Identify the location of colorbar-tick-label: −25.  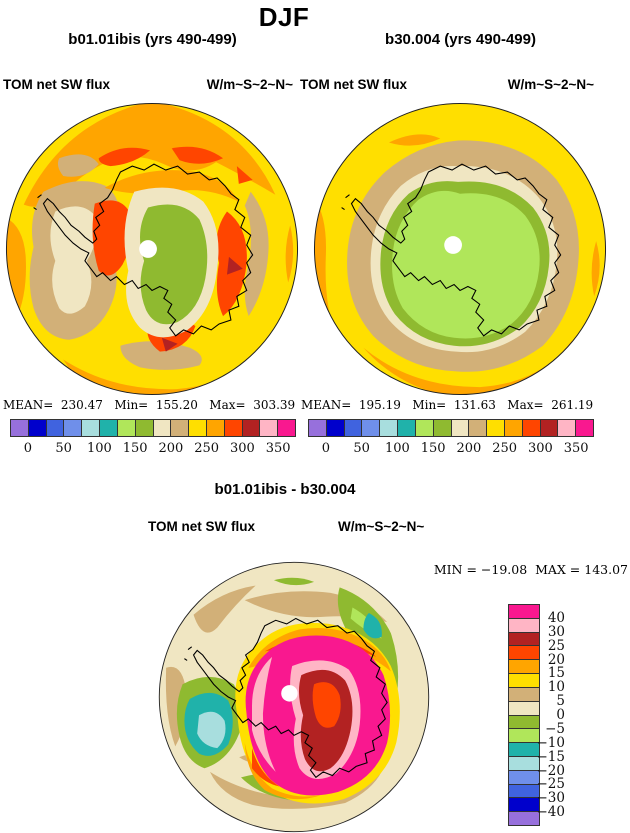
(551, 784).